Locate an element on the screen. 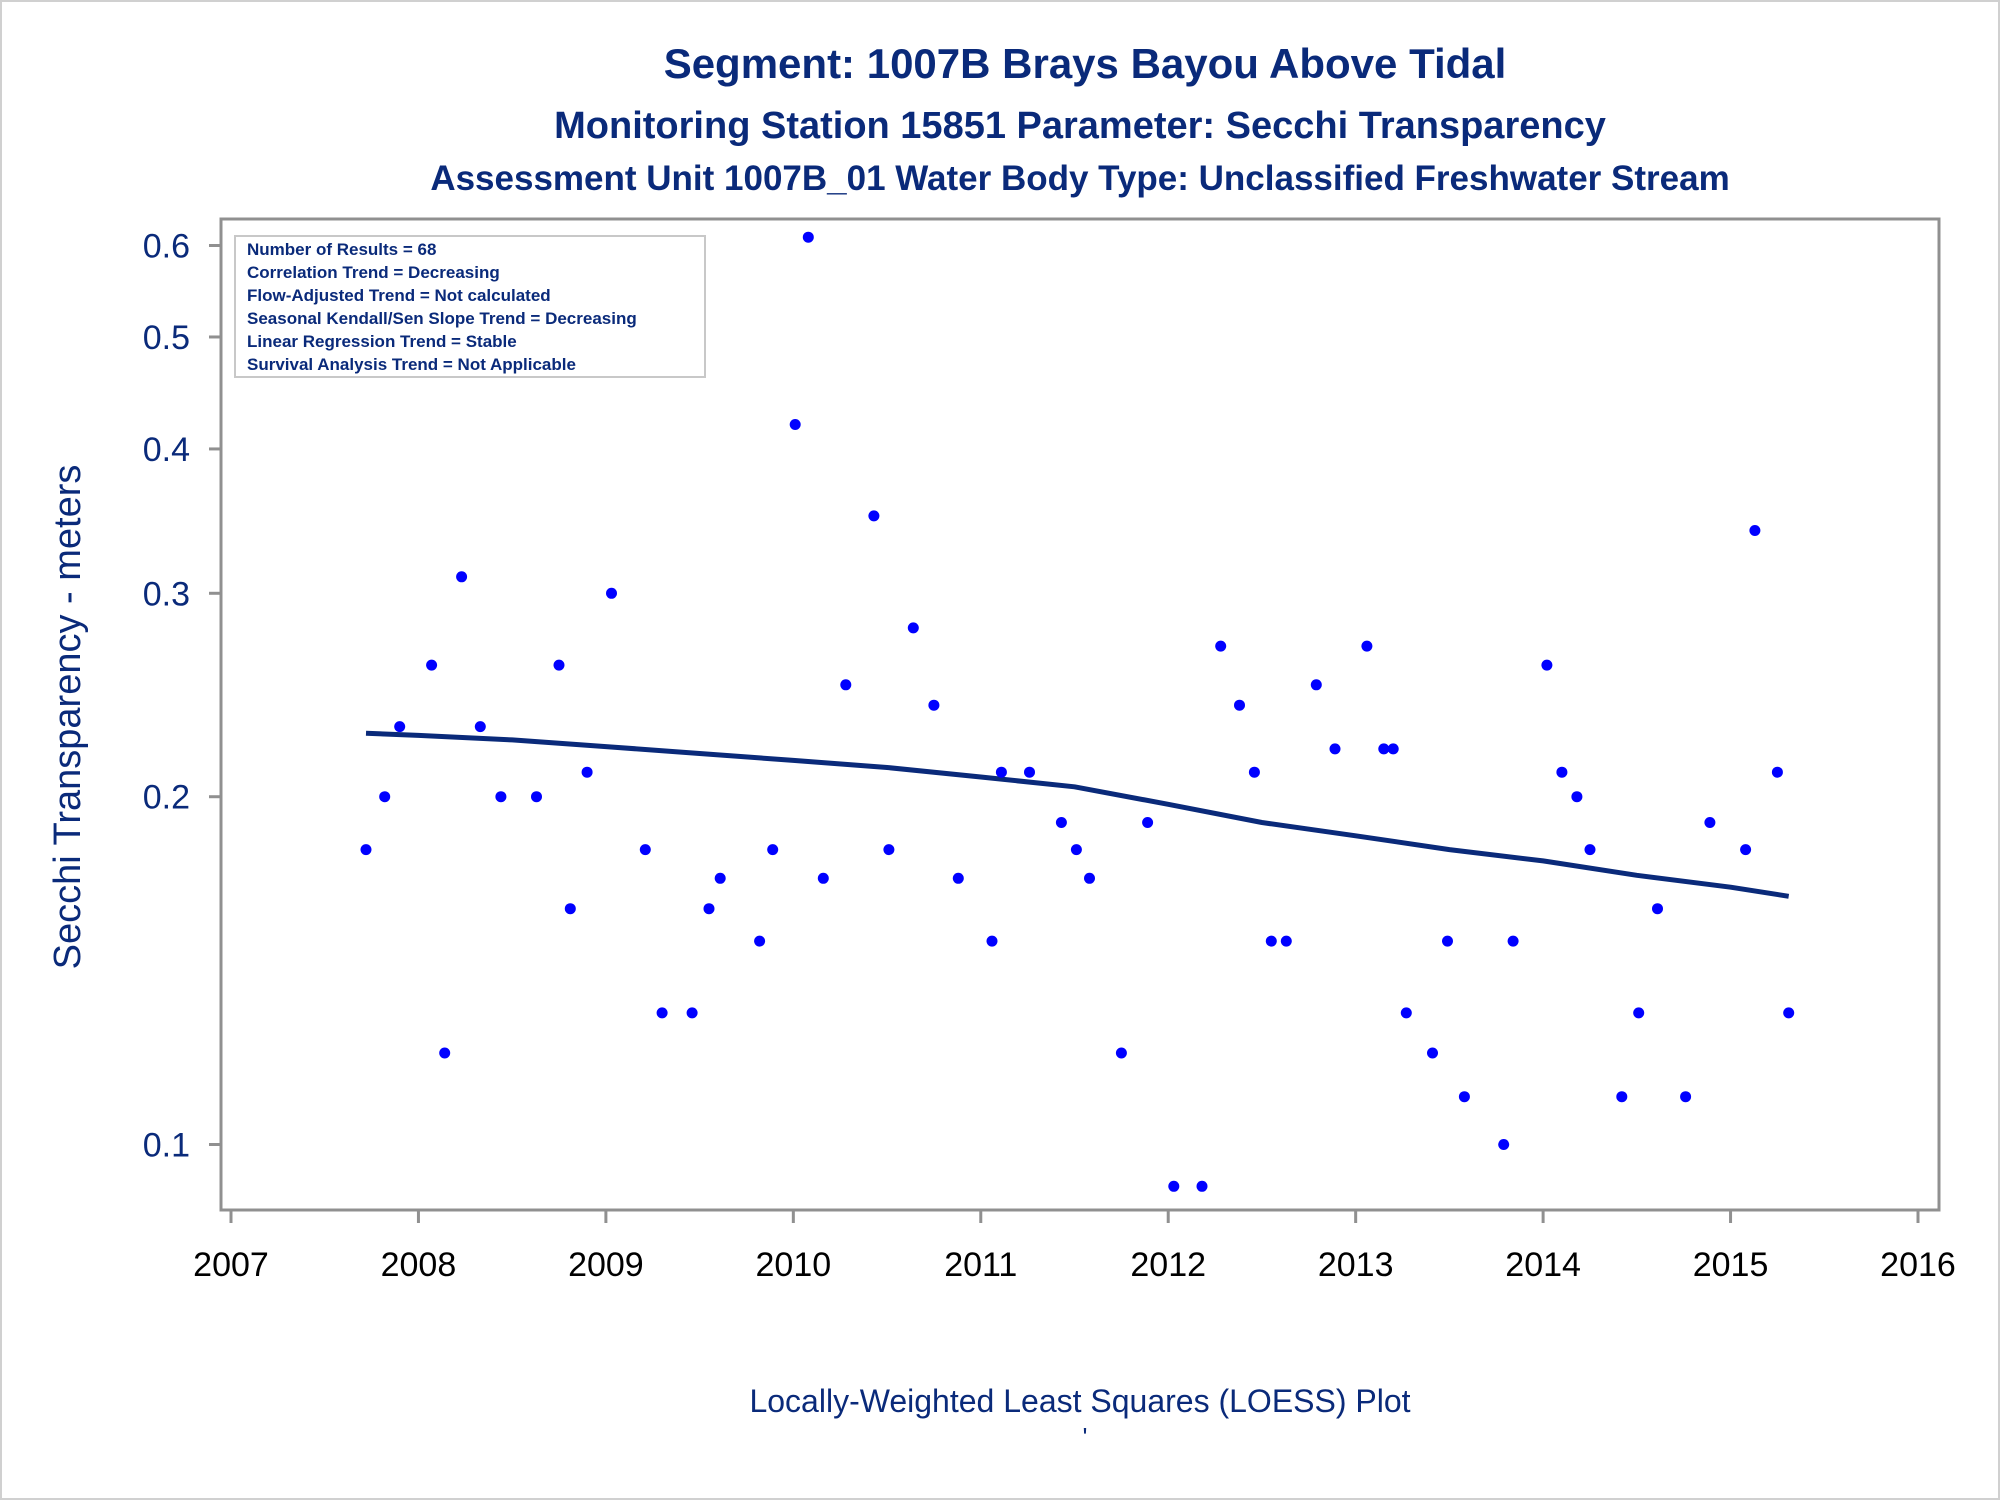  x-tick-label: 2016 is located at coordinates (1918, 1265).